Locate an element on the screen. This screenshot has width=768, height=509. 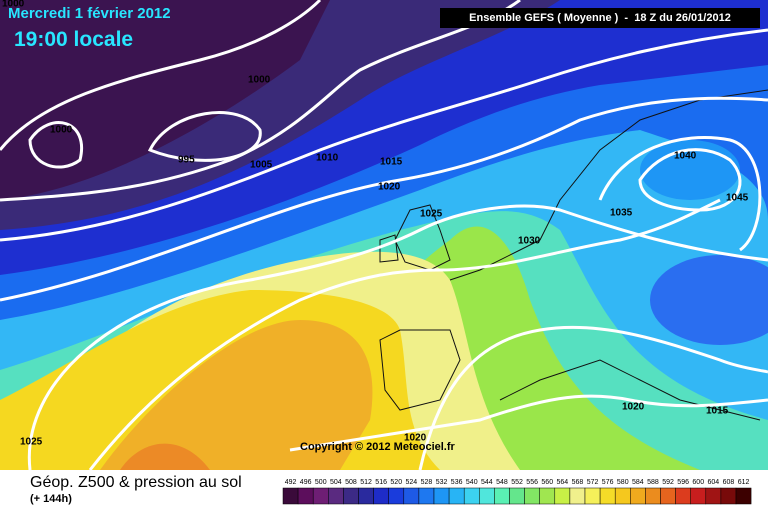
copyright: Copyright © 2012 Meteociel.fr is located at coordinates (378, 447).